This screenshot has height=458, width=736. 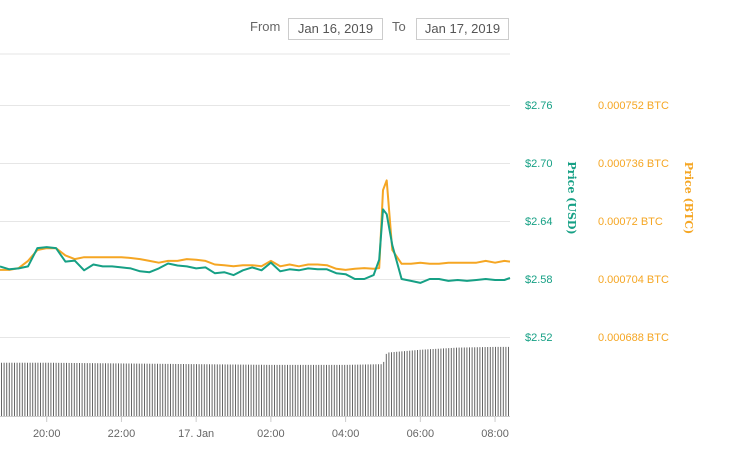 I want to click on usd-tick-label: $2.52, so click(x=539, y=338).